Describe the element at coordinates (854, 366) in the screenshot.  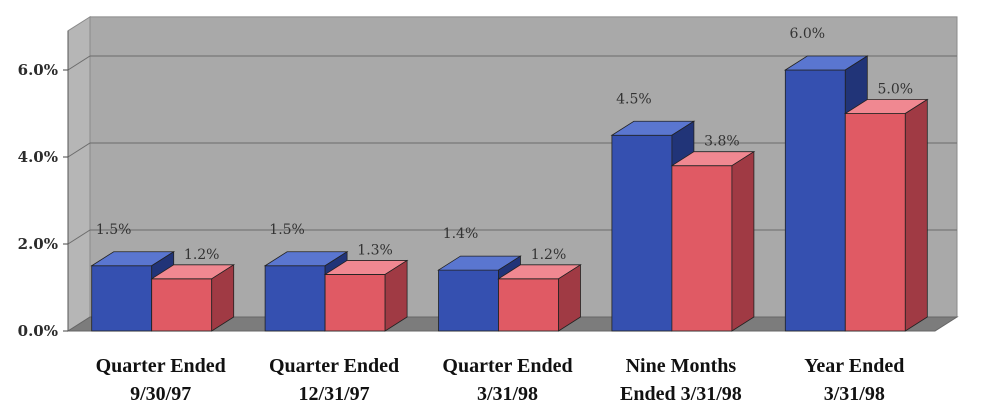
I see `x-tick-label: Year Ended` at that location.